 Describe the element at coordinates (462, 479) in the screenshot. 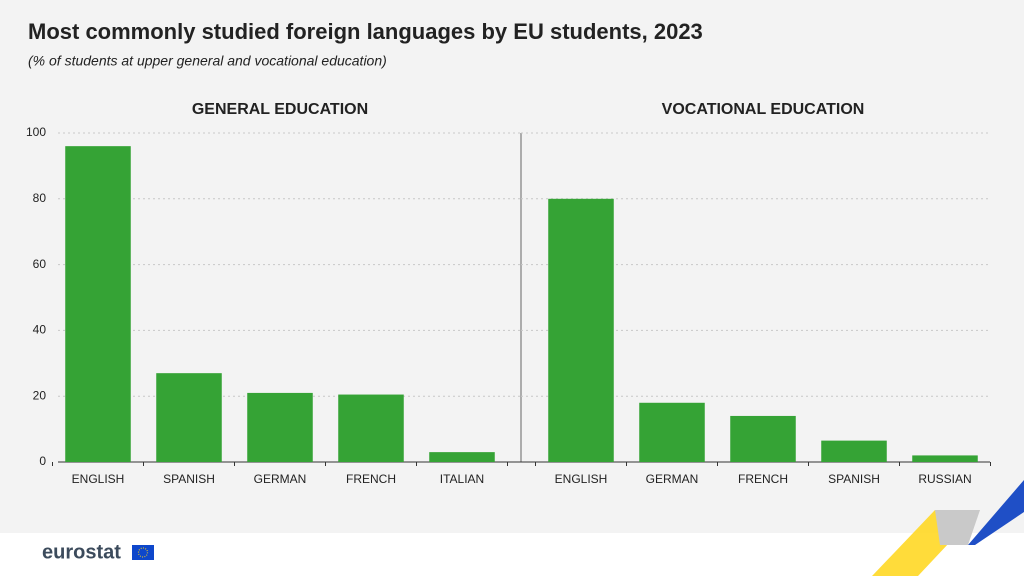

I see `x-tick-label: ITALIAN` at that location.